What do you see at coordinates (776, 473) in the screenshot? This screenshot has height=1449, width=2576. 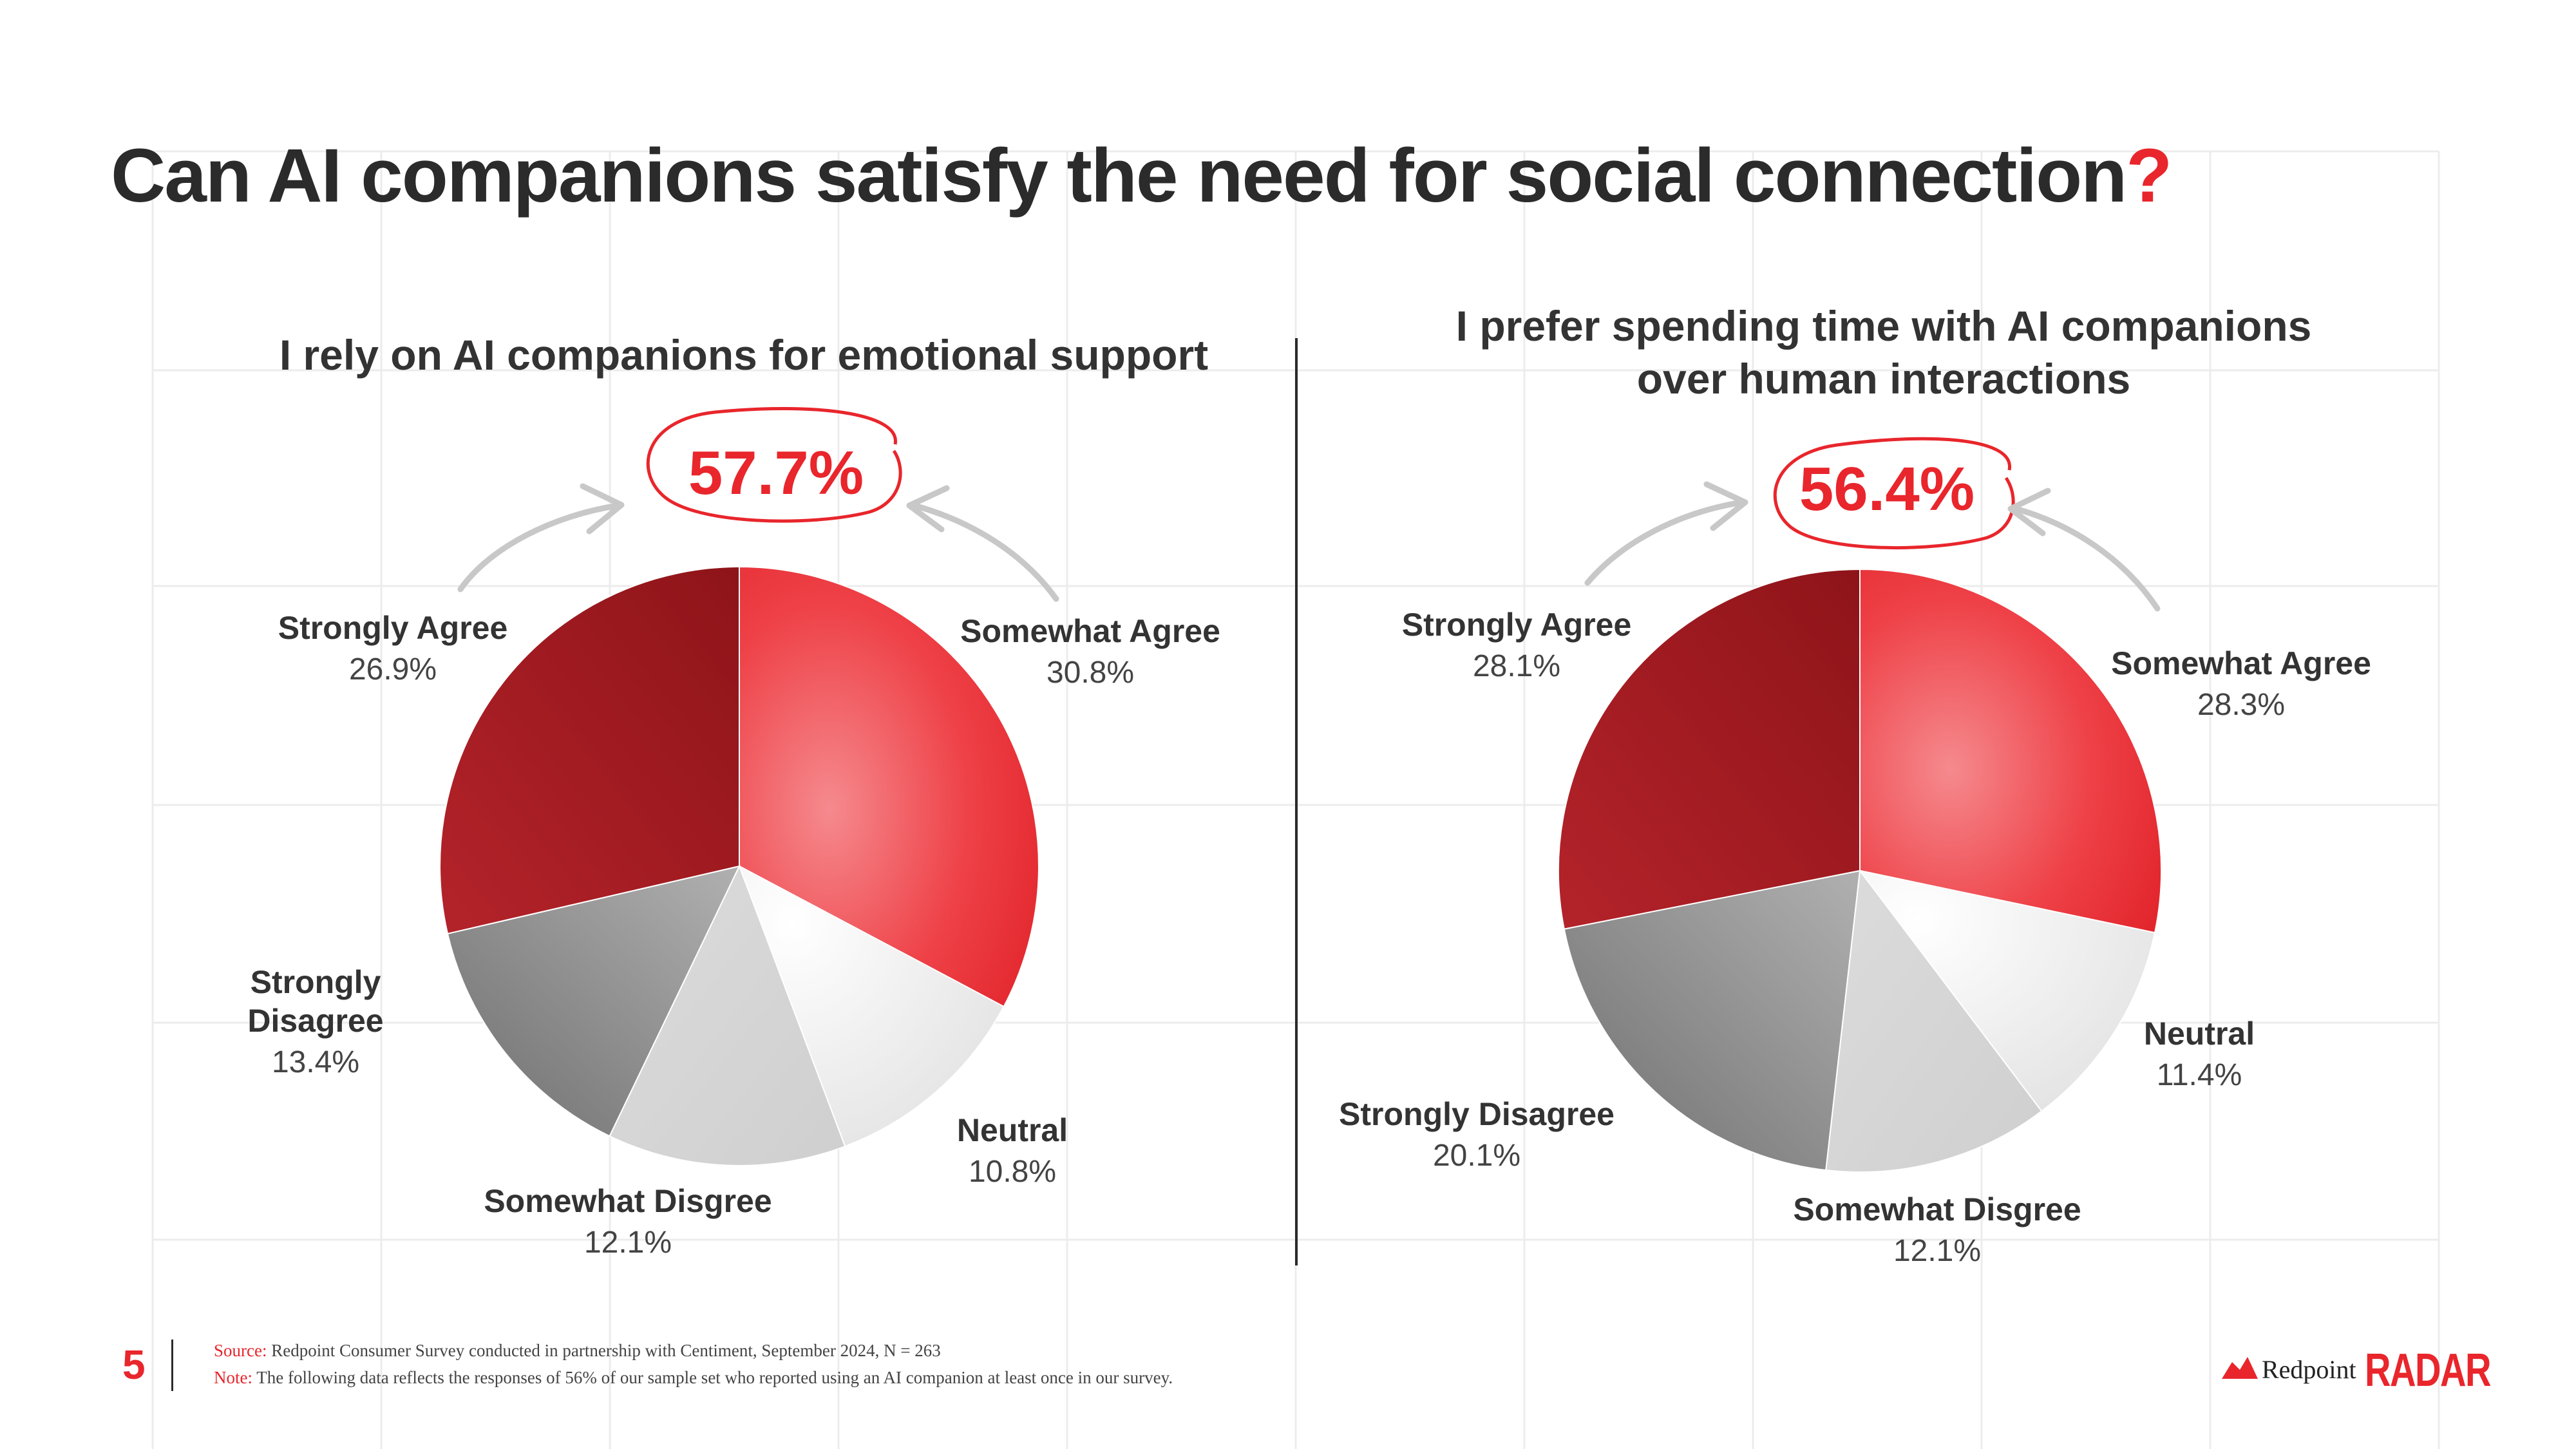 I see `callout-value-left: 57.7%` at bounding box center [776, 473].